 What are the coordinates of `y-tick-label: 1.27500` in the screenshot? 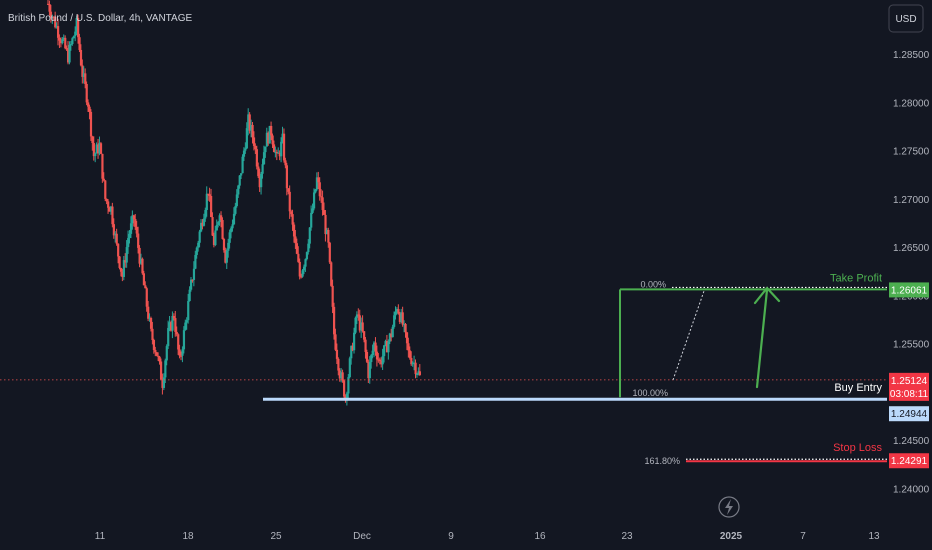 It's located at (911, 152).